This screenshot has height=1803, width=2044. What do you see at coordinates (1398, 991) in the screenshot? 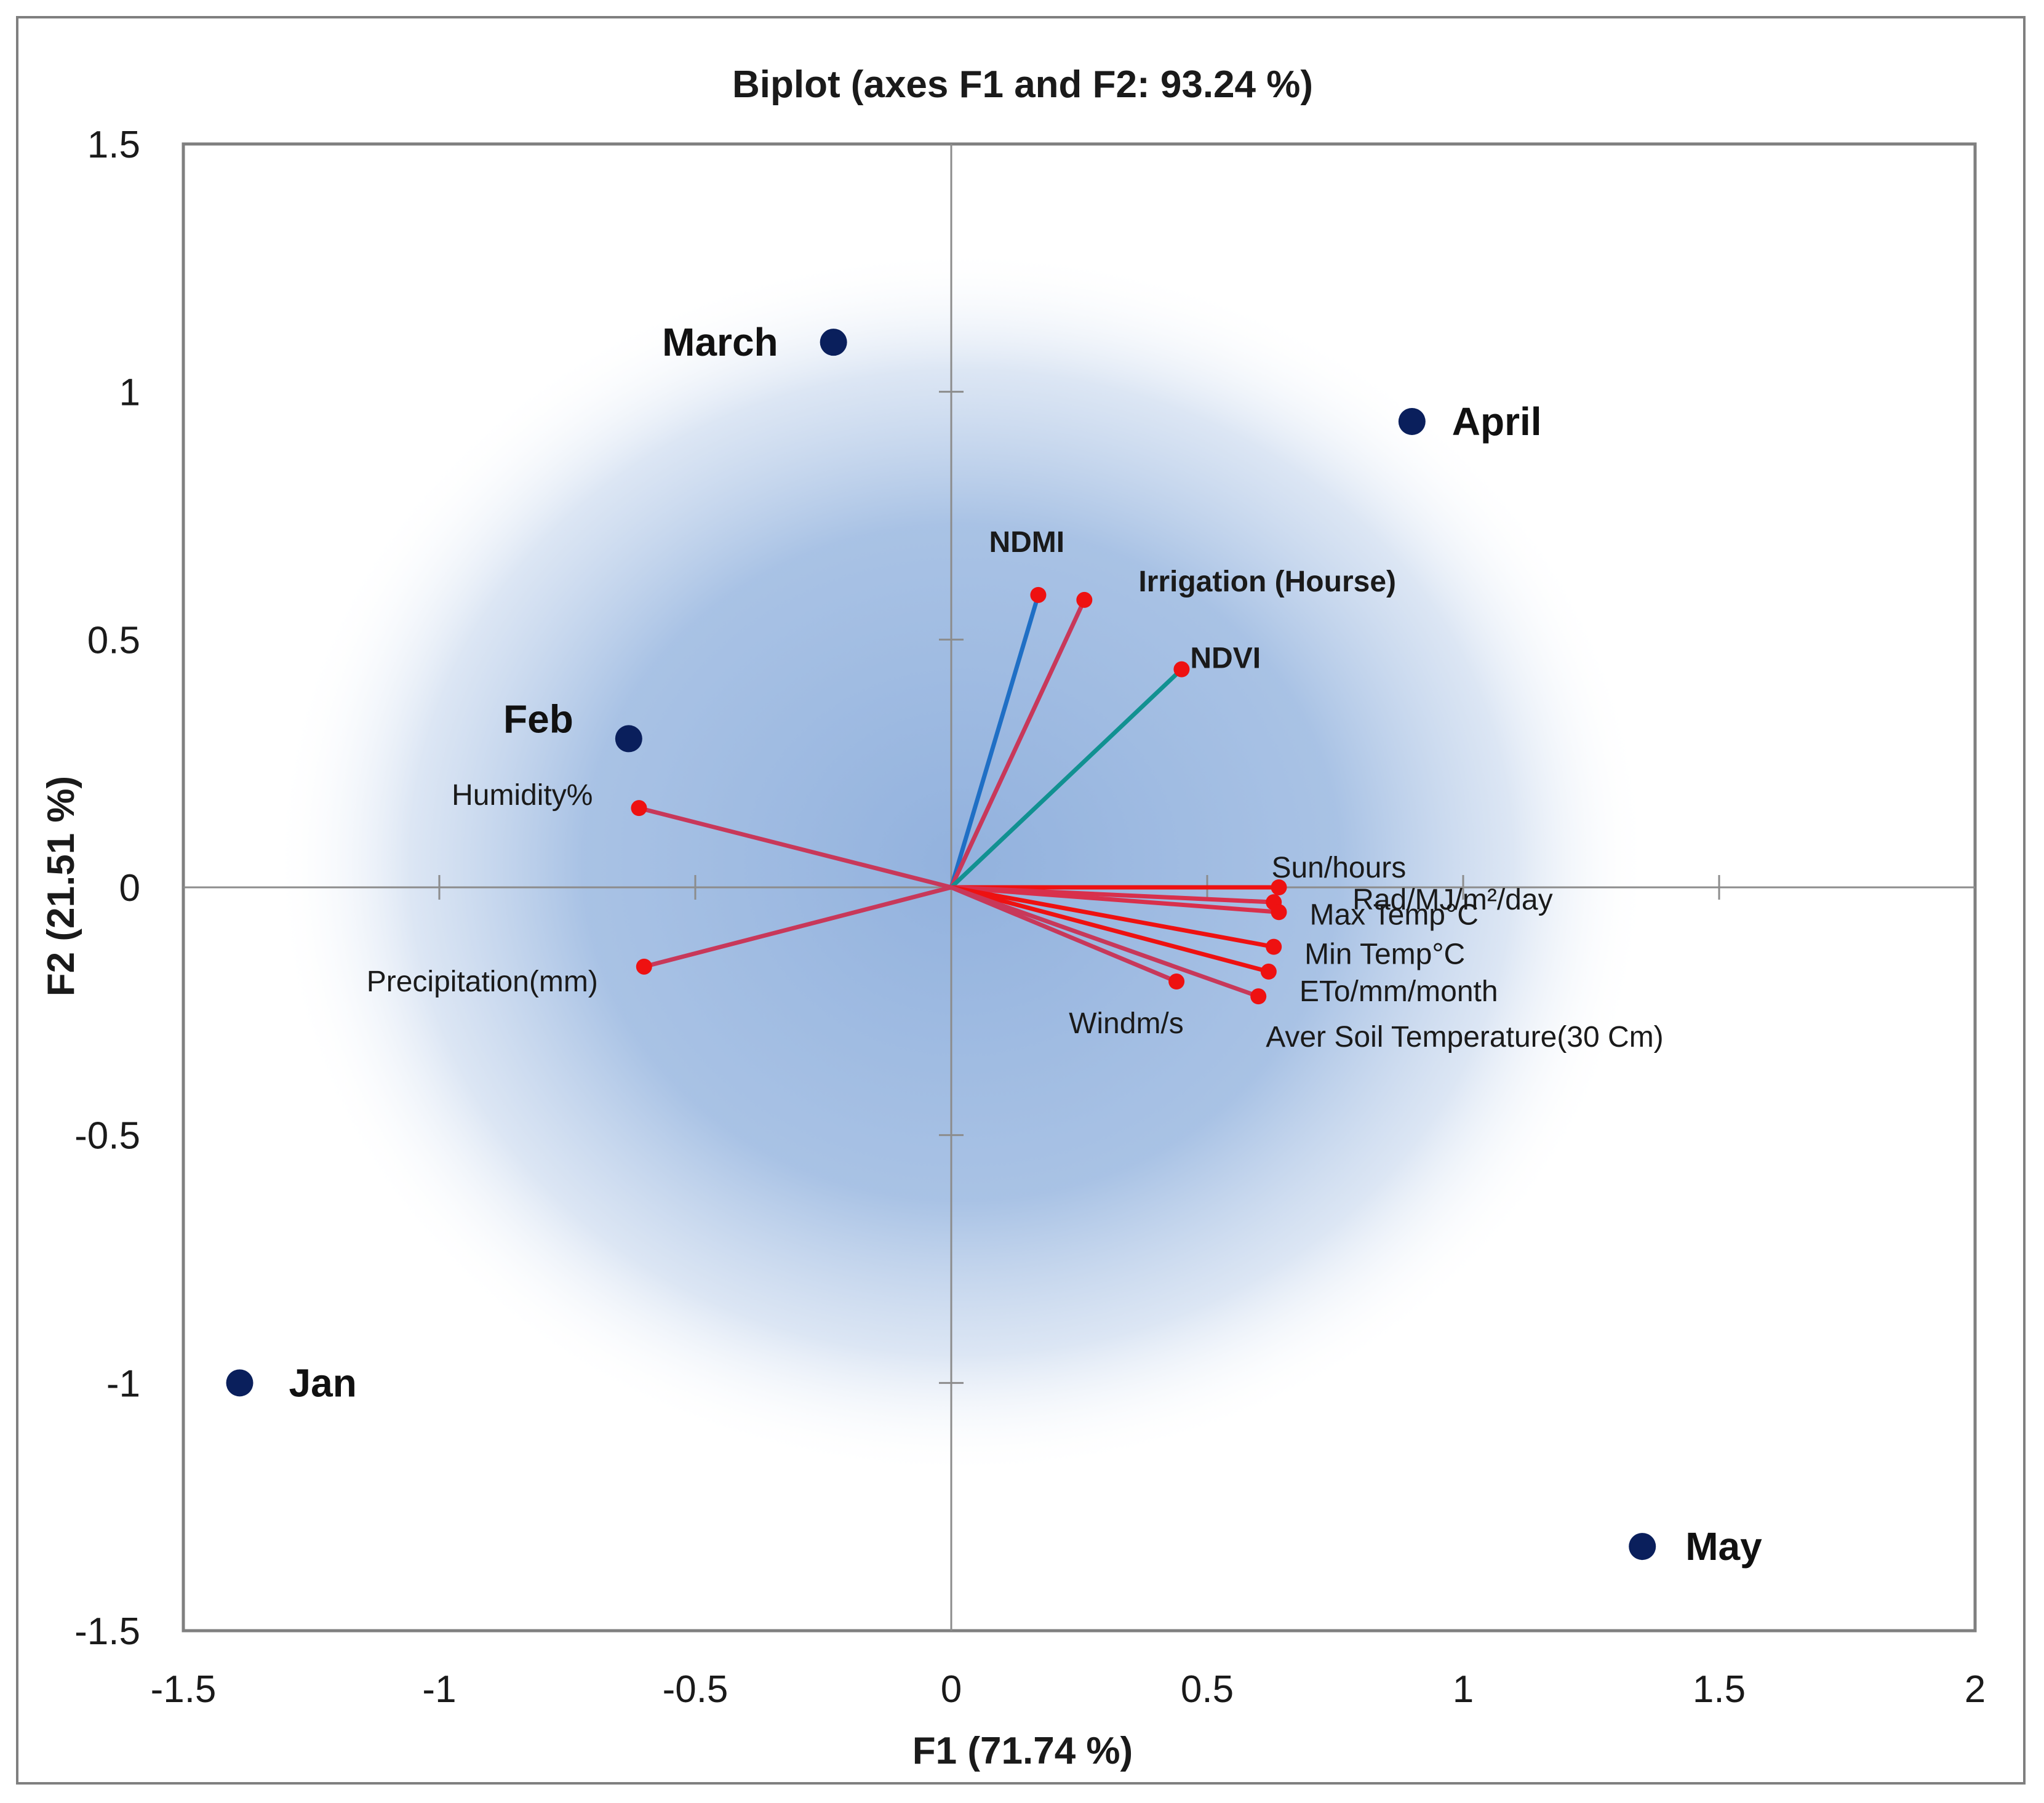
I see `variable-label-eto-mm-month: ETo/mm/month` at bounding box center [1398, 991].